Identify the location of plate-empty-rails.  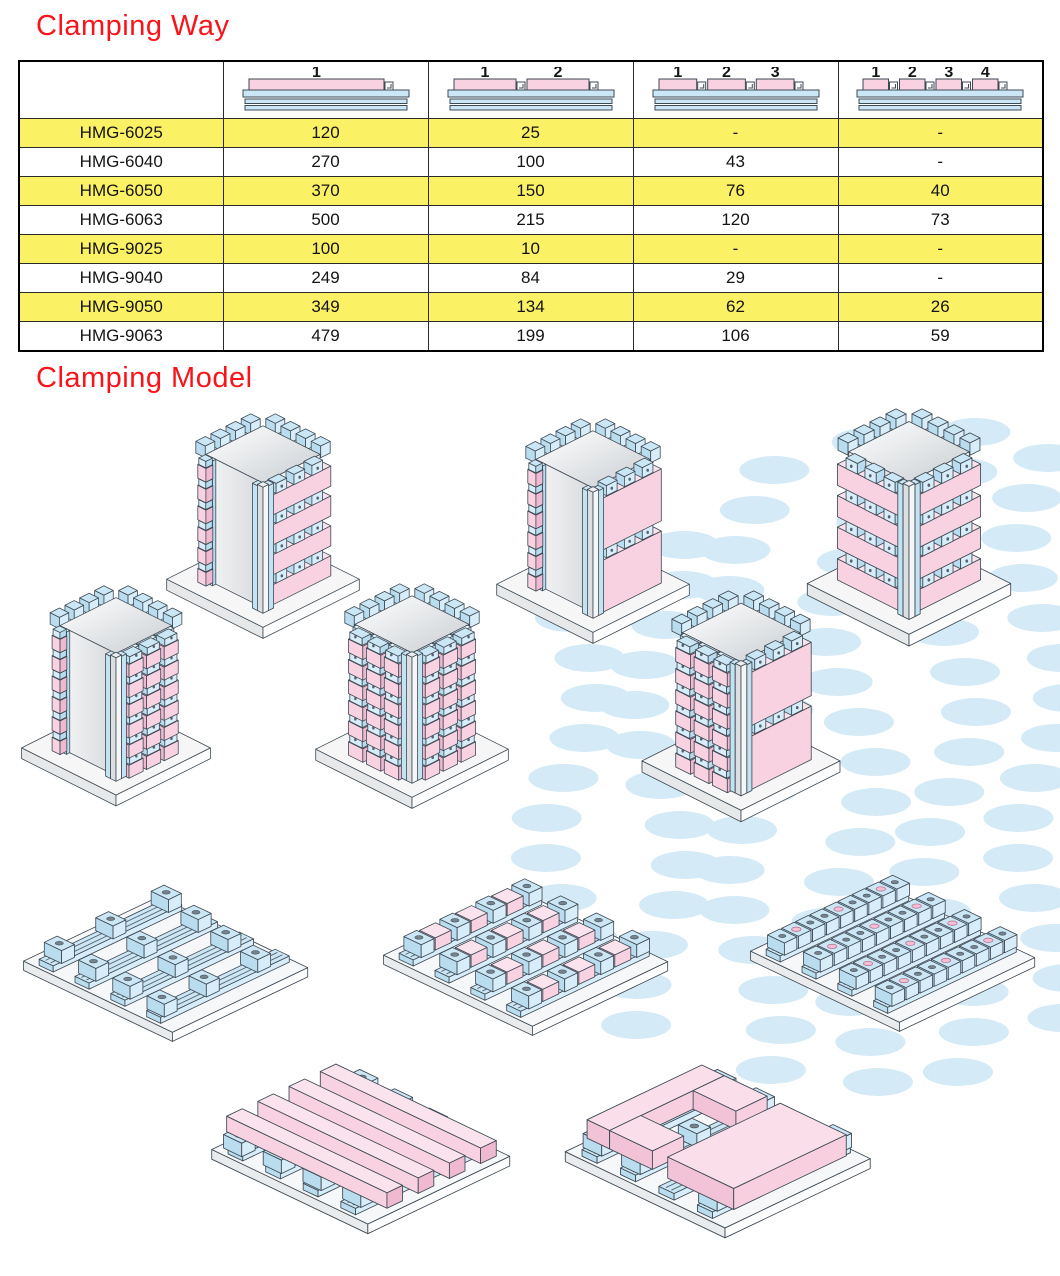
(164, 974).